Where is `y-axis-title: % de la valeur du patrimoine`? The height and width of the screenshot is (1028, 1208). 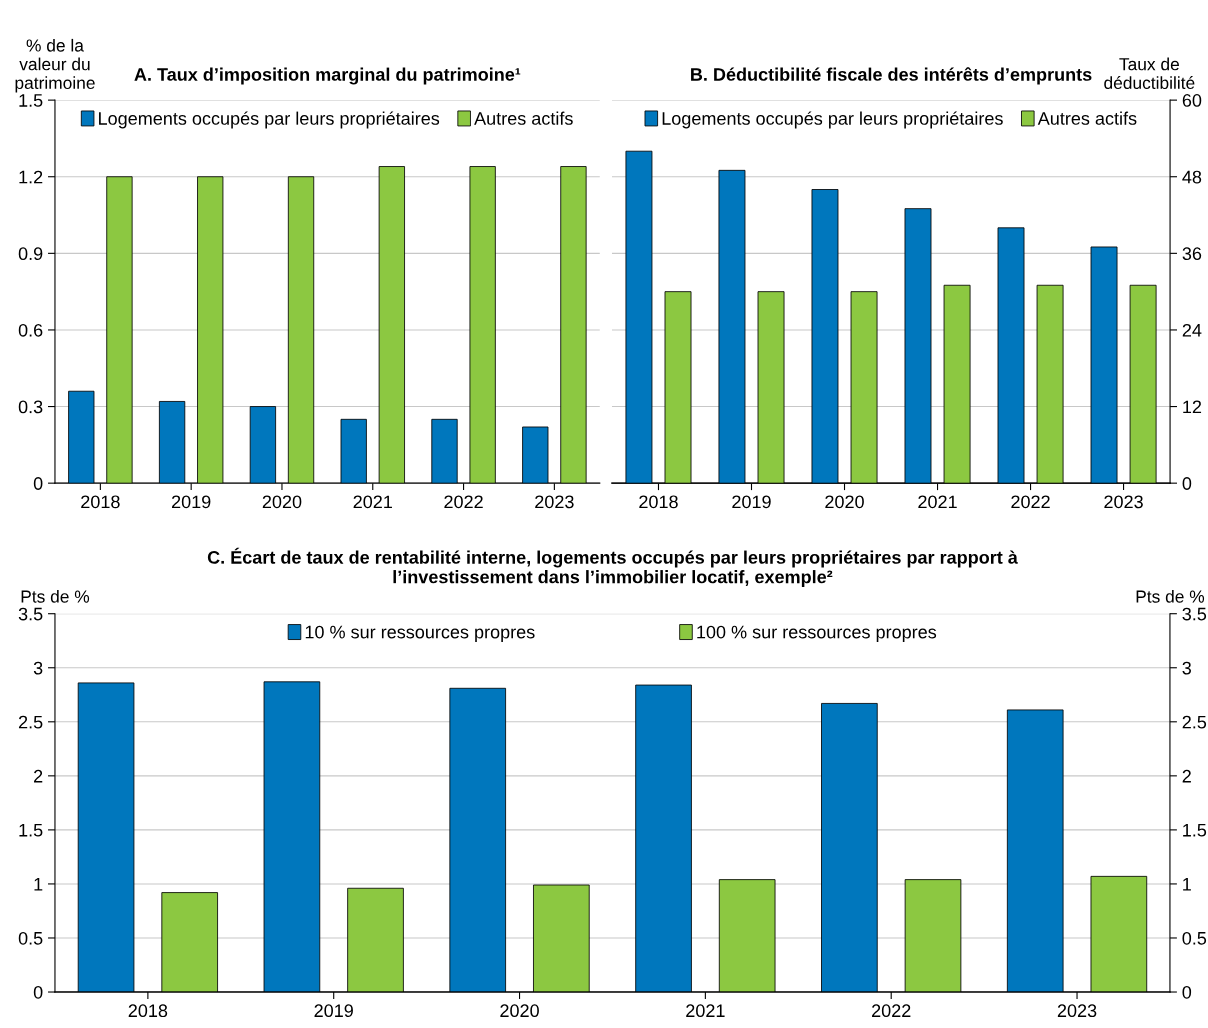
y-axis-title: % de la valeur du patrimoine is located at coordinates (55, 65).